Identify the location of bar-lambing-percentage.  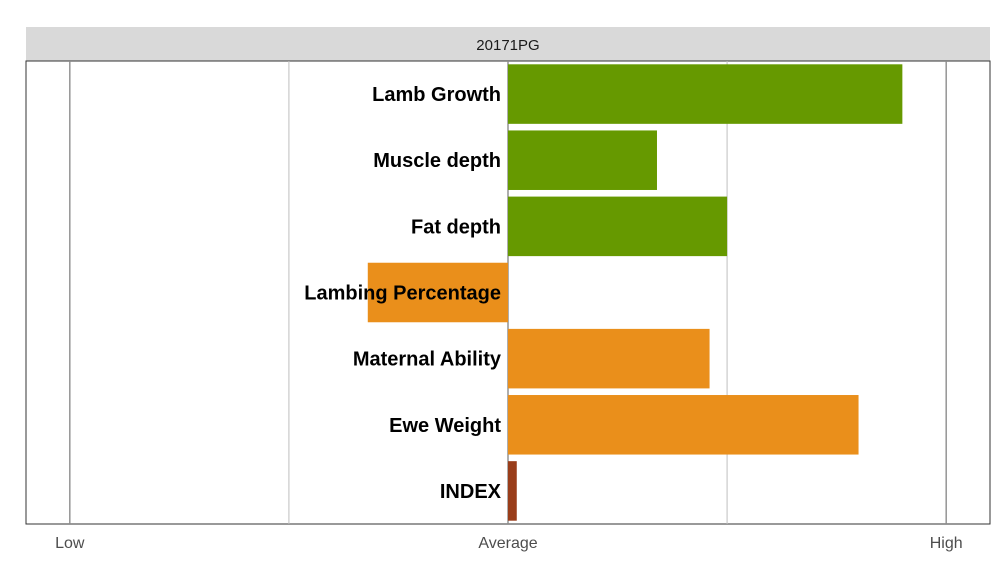
(437, 292).